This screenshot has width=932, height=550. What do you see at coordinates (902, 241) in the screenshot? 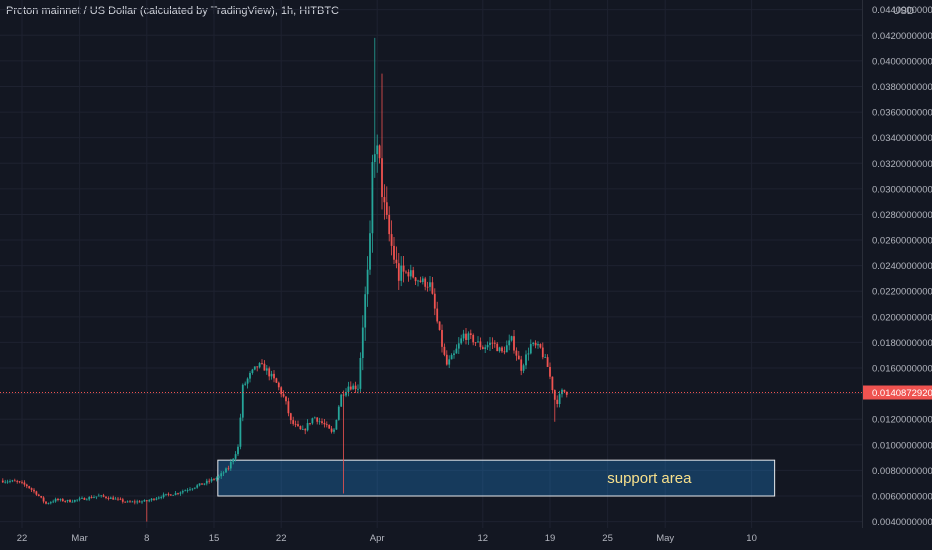
I see `y-tick-label: 0.0260000000` at bounding box center [902, 241].